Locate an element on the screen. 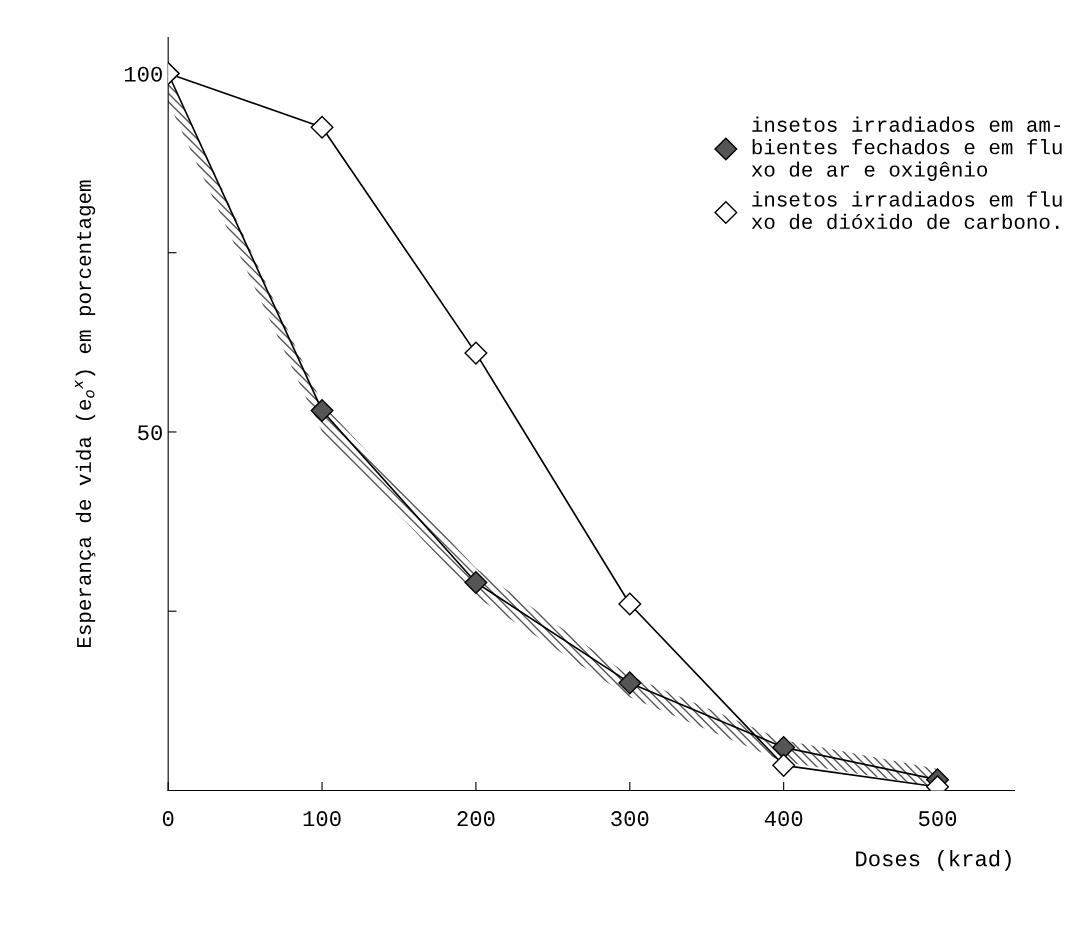  x-tick-label: 300 is located at coordinates (630, 819).